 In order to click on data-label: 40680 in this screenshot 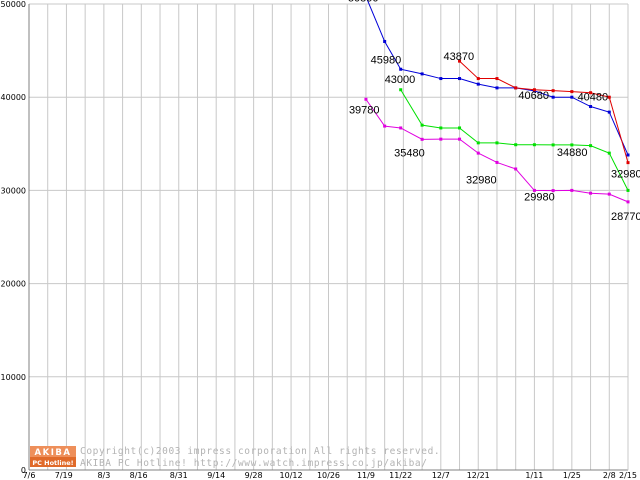, I will do `click(533, 96)`.